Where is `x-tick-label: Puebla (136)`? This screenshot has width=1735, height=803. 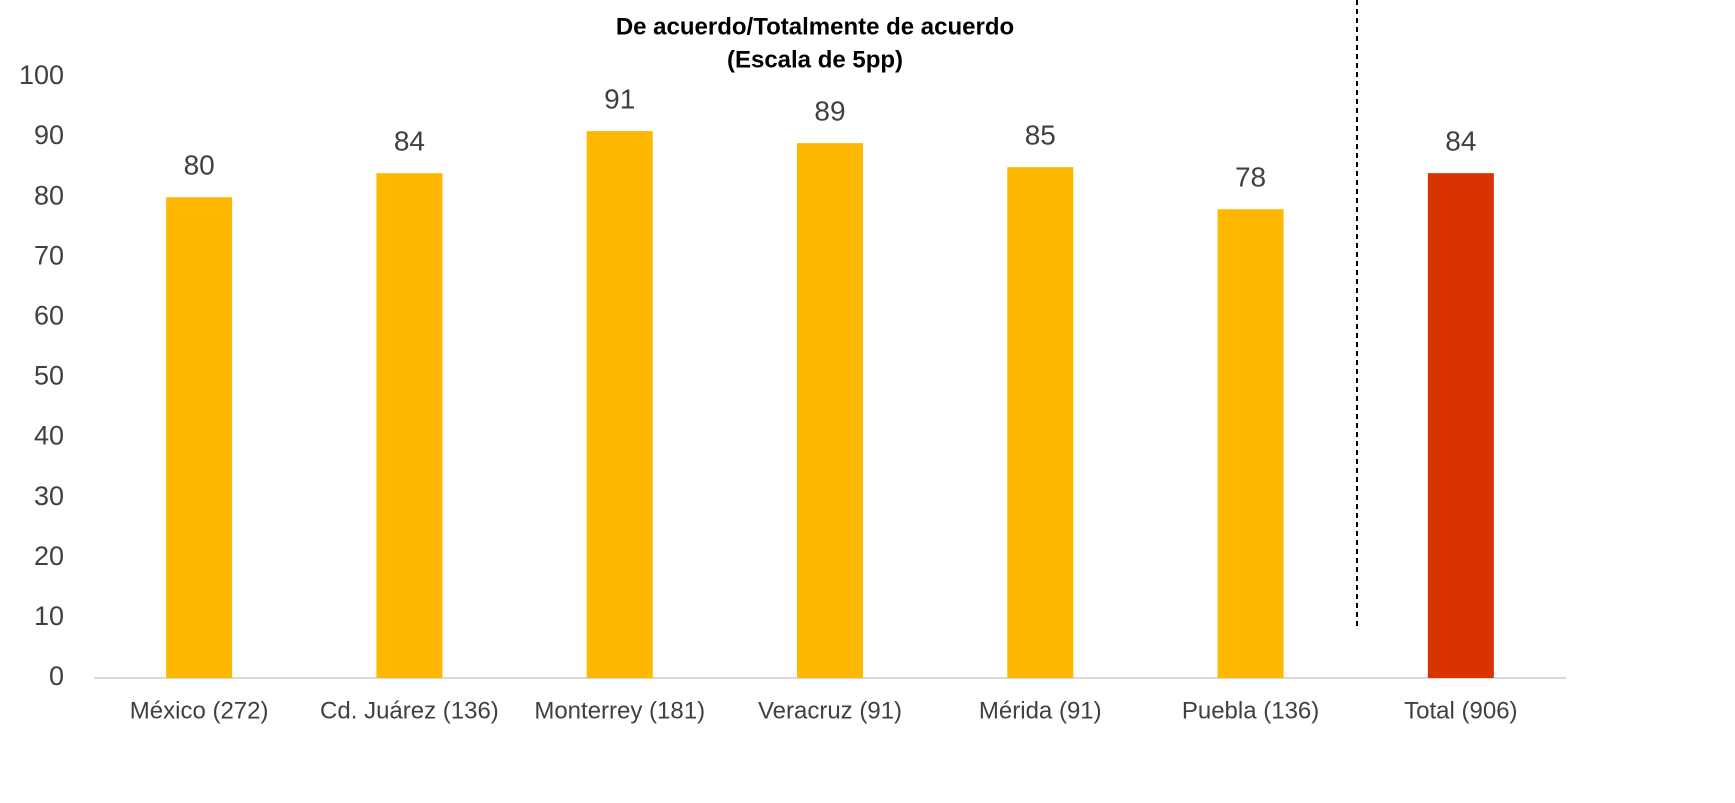
x-tick-label: Puebla (136) is located at coordinates (1250, 710).